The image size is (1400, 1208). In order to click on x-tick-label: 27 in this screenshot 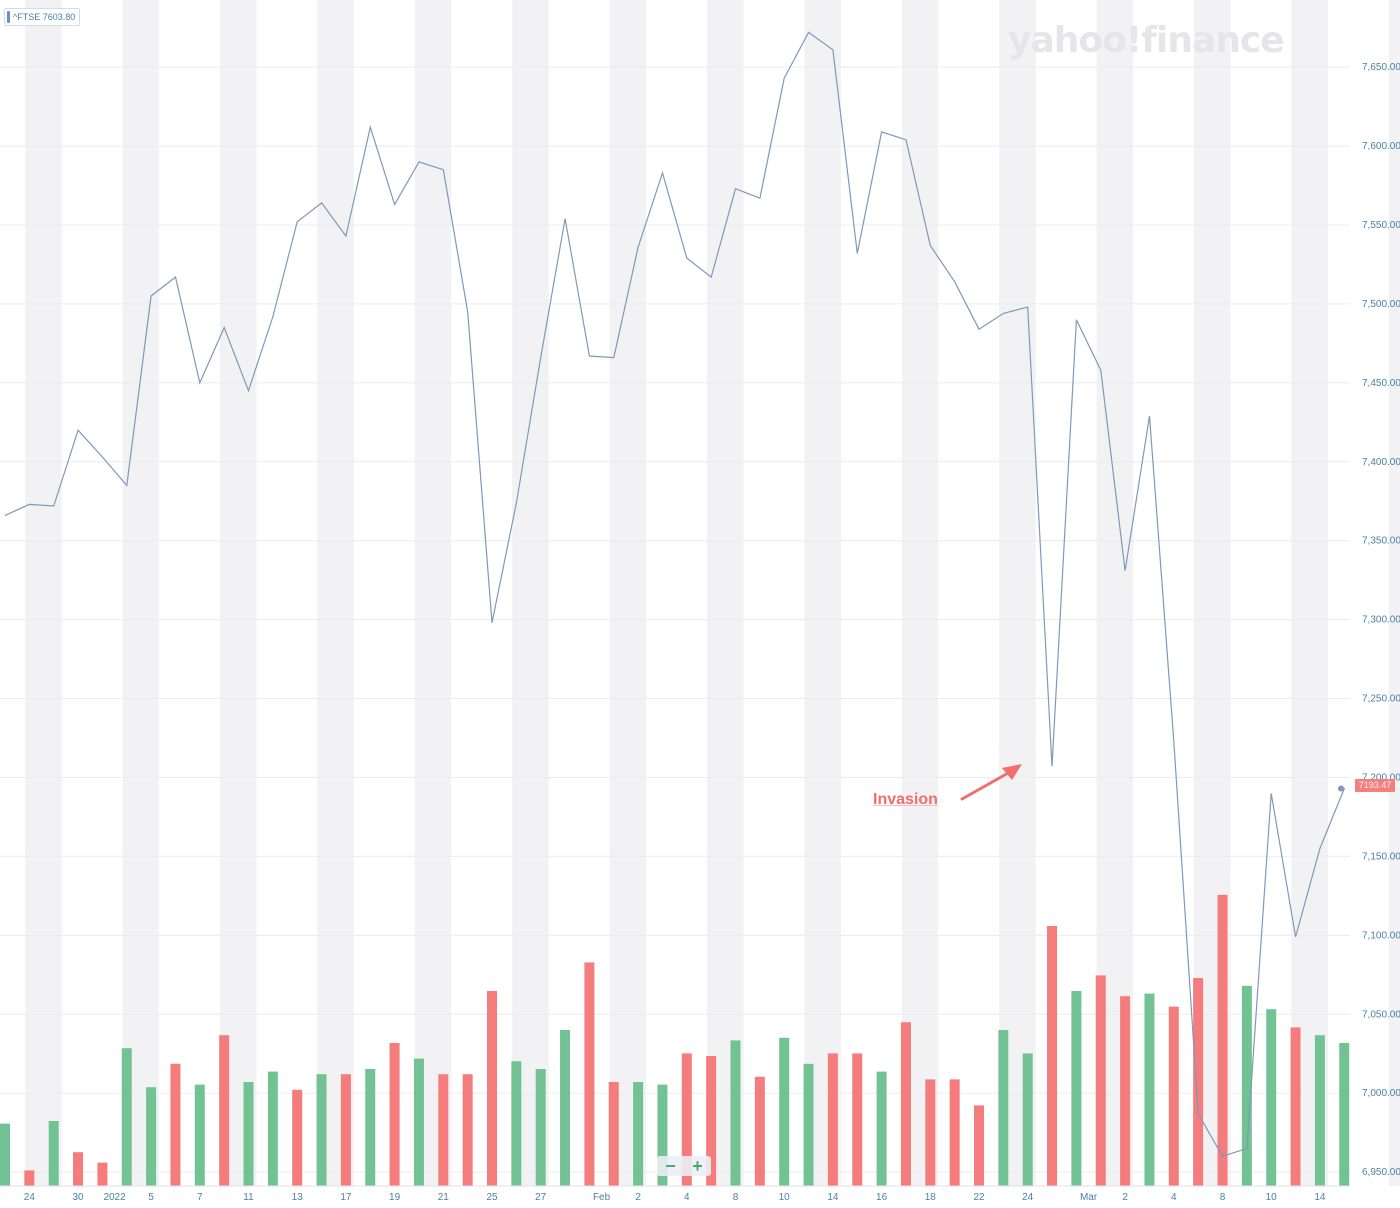, I will do `click(541, 1197)`.